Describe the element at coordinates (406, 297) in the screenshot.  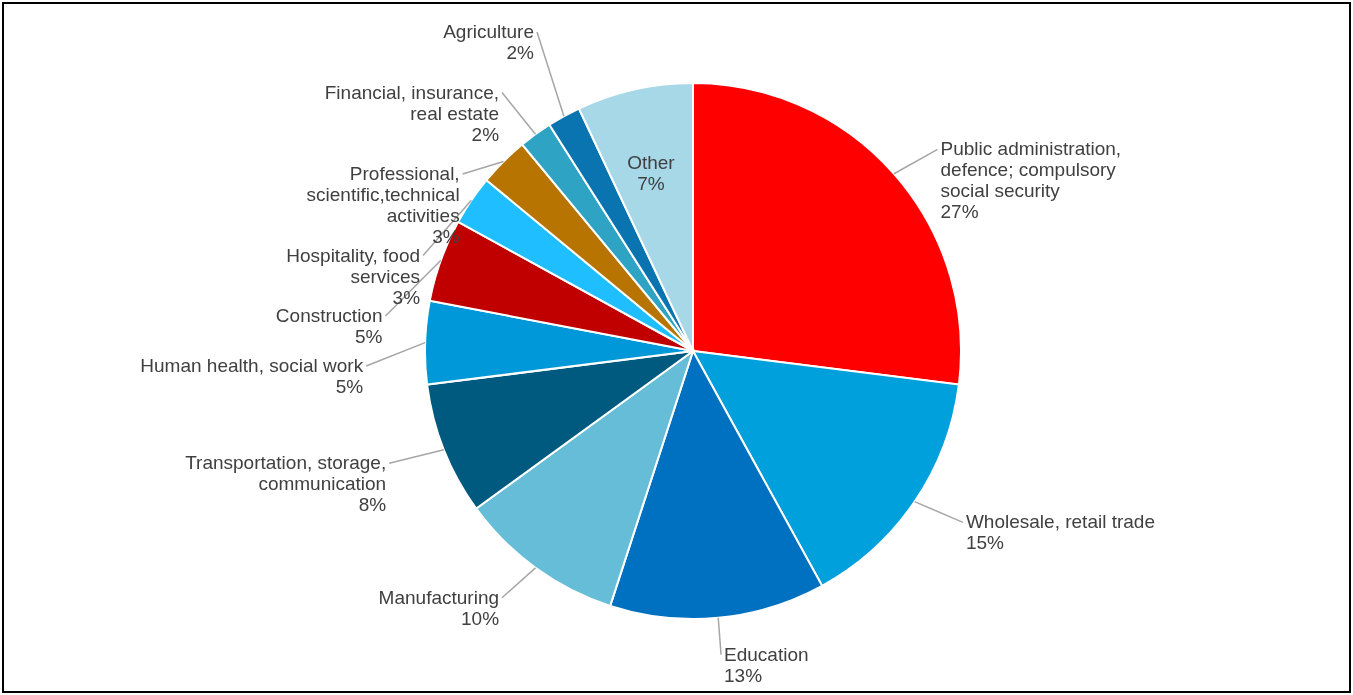
I see `data-label: 3%` at that location.